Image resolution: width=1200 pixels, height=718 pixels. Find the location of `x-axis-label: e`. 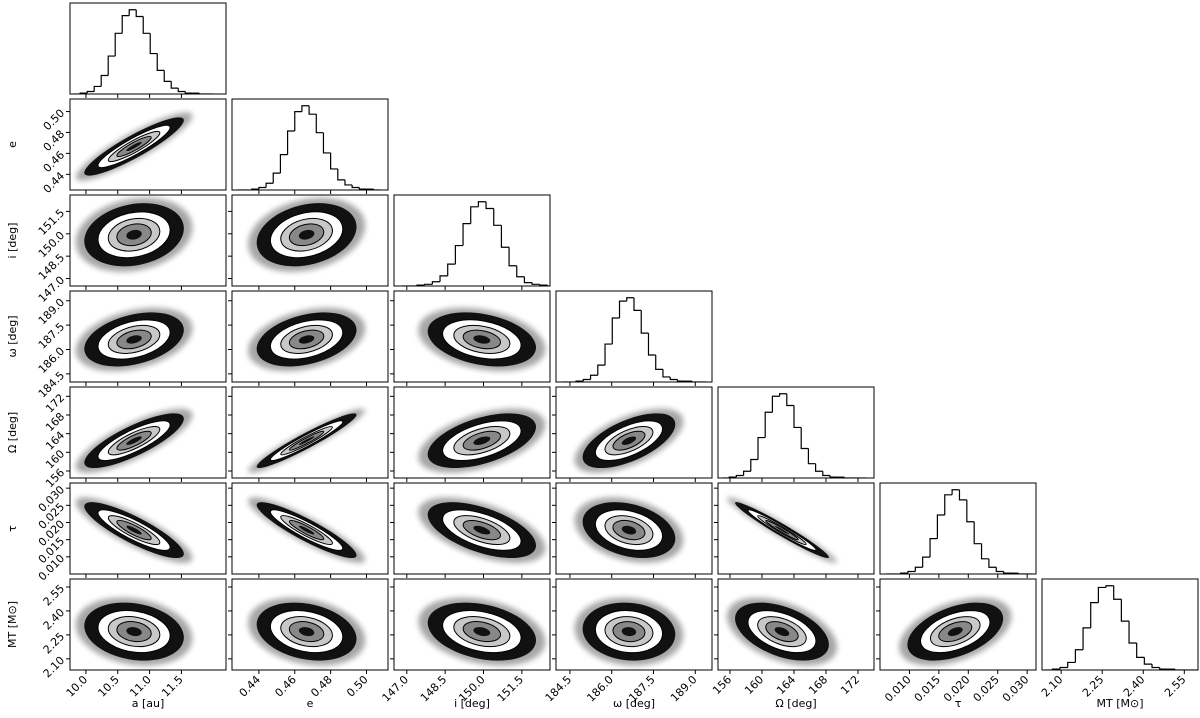

x-axis-label: e is located at coordinates (310, 703).